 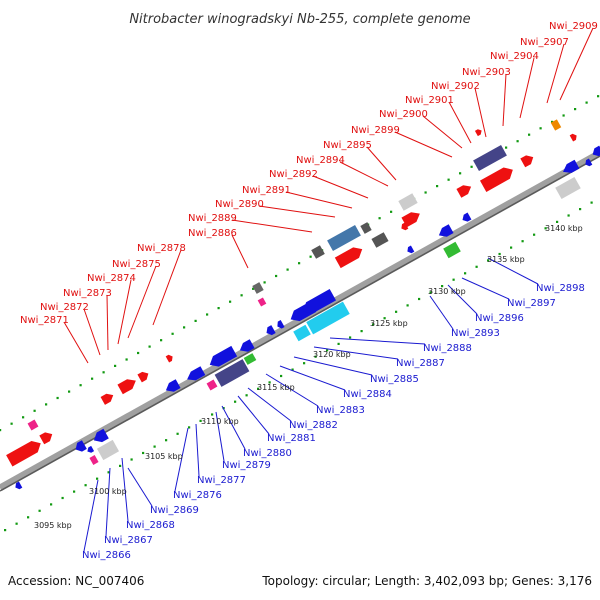 What do you see at coordinates (276, 387) in the screenshot?
I see `tick-label: 3115 kbp` at bounding box center [276, 387].